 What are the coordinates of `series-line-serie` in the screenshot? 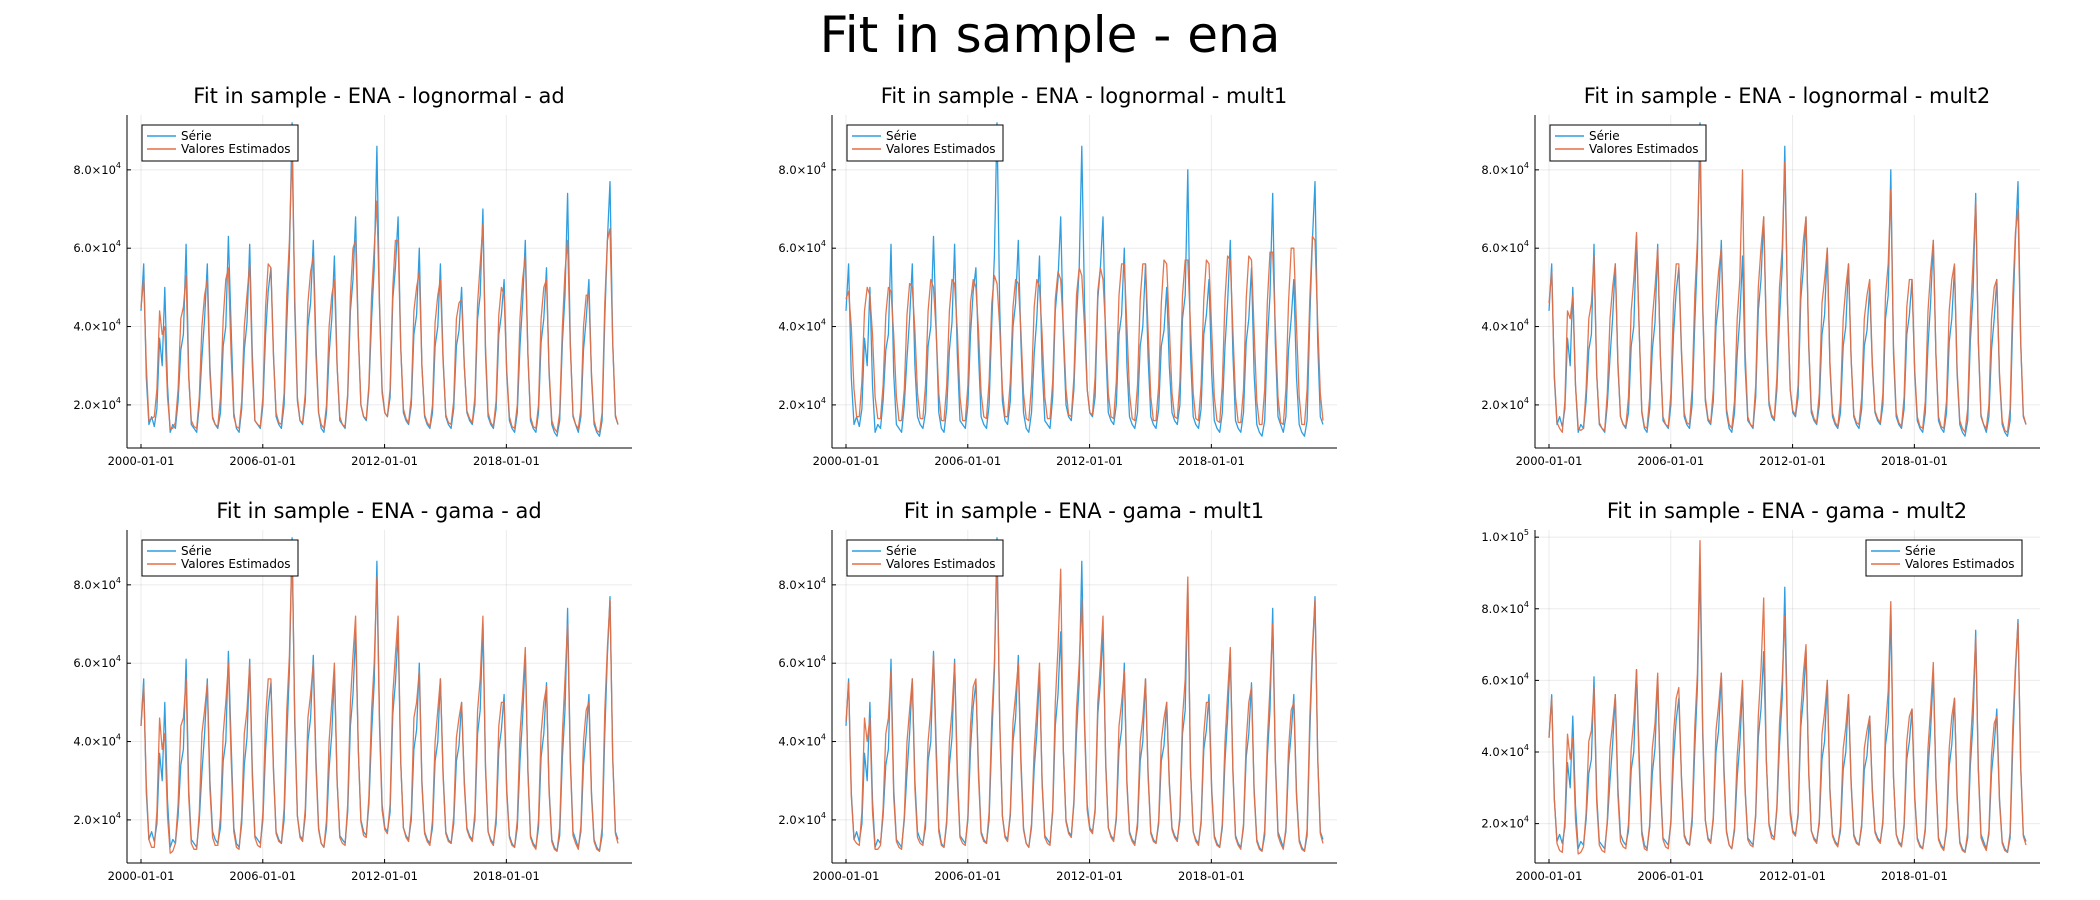 It's located at (1084, 279).